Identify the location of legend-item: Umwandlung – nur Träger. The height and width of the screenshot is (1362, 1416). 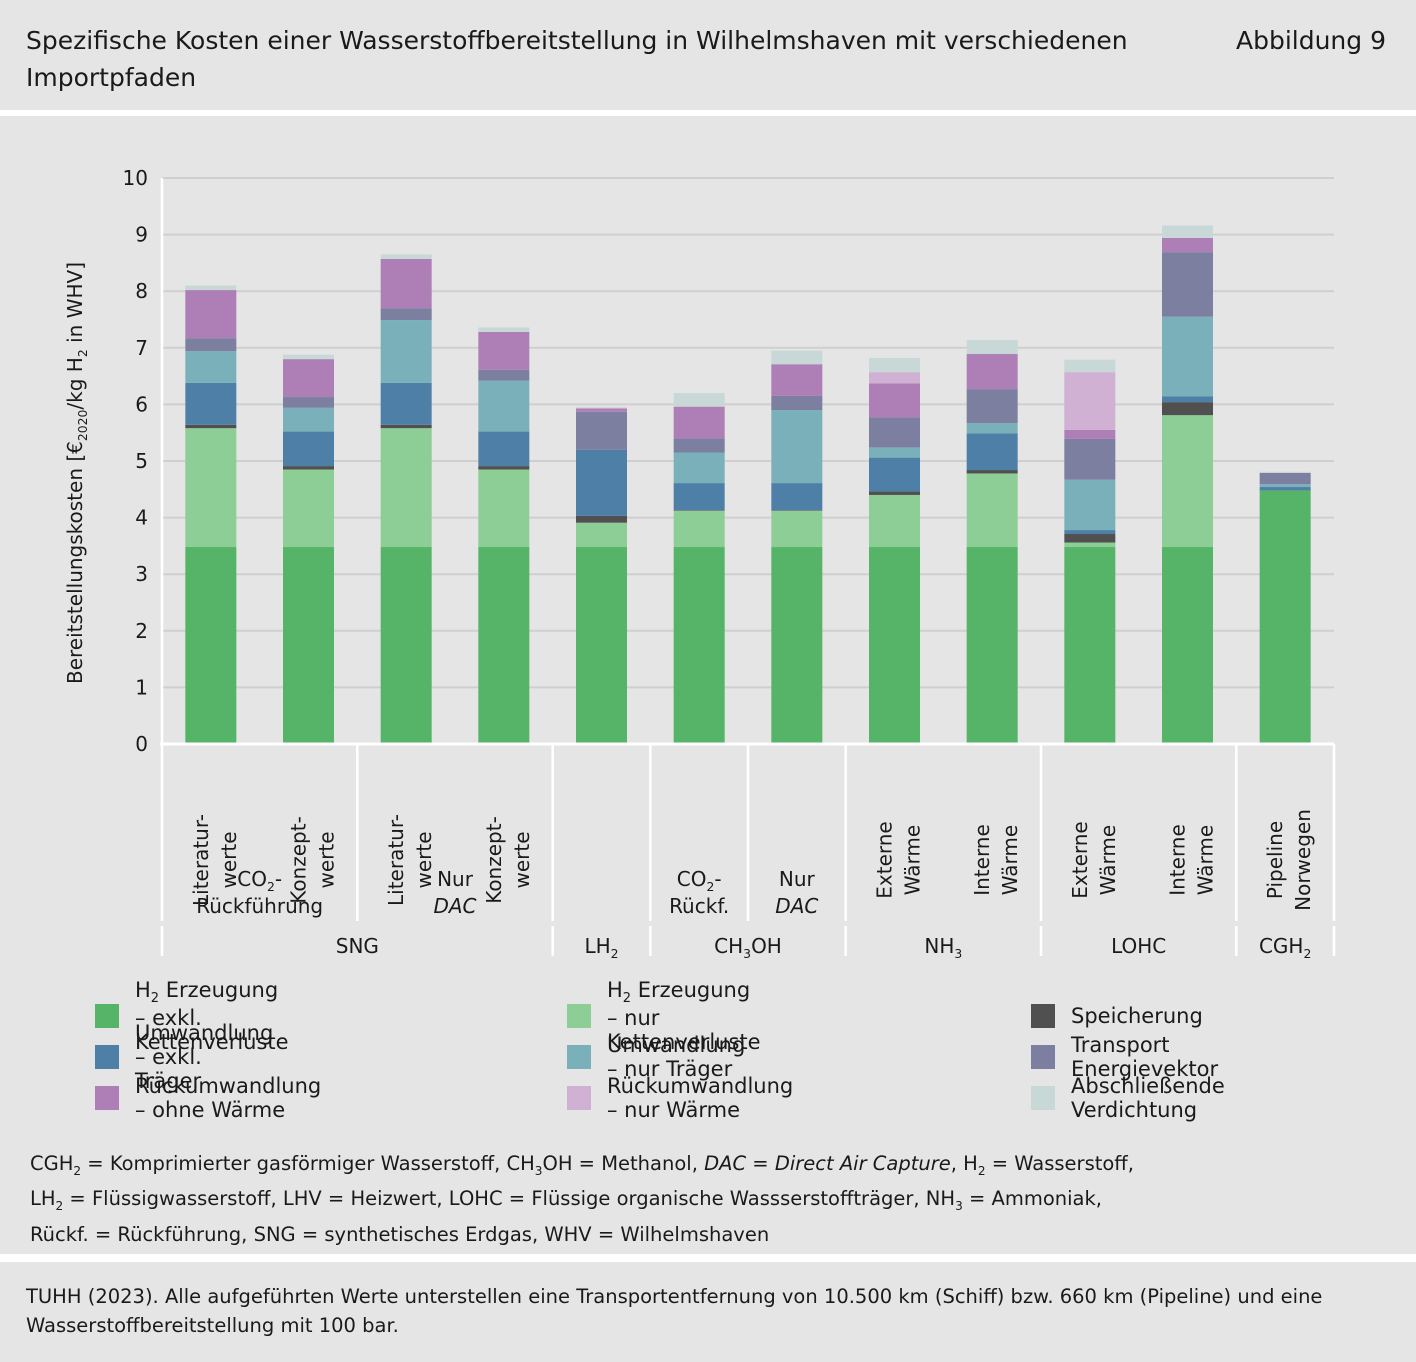
(656, 1057).